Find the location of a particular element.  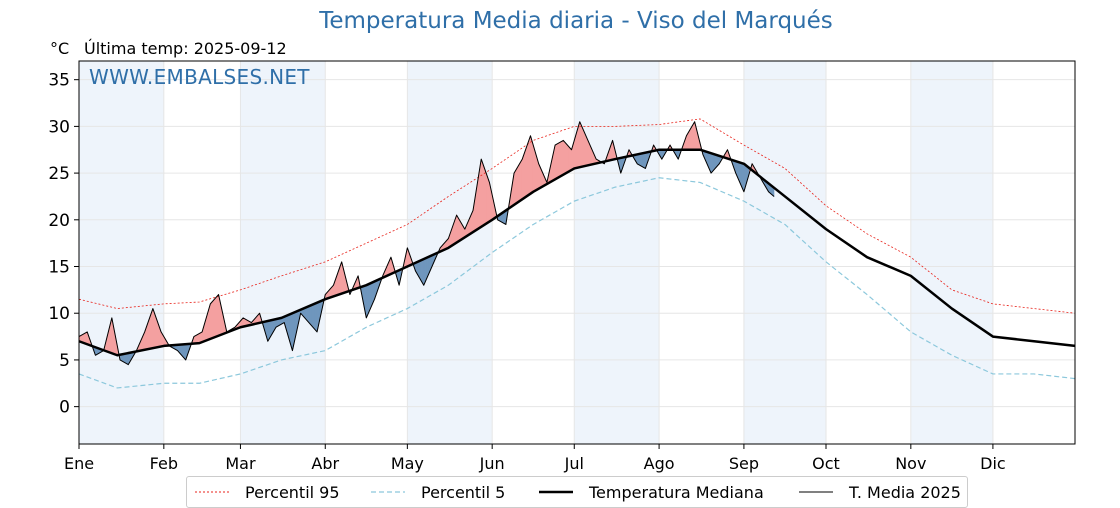

y-tick-label: 15 is located at coordinates (59, 268).